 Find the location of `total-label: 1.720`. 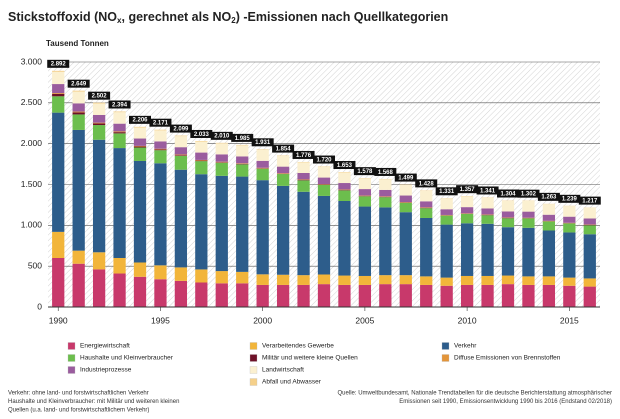

total-label: 1.720 is located at coordinates (324, 160).